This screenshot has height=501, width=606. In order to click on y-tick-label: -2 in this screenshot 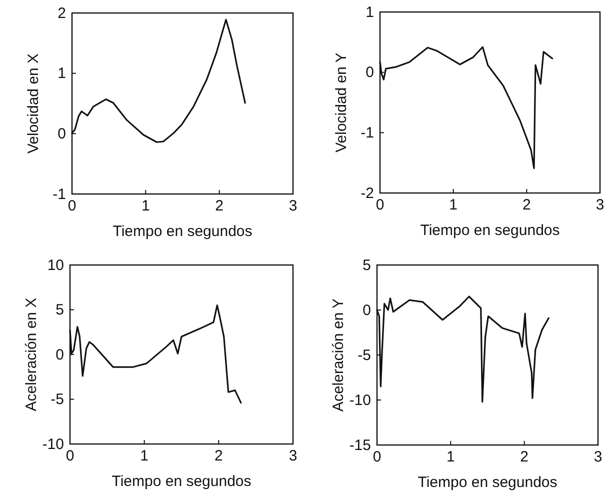, I will do `click(367, 193)`.